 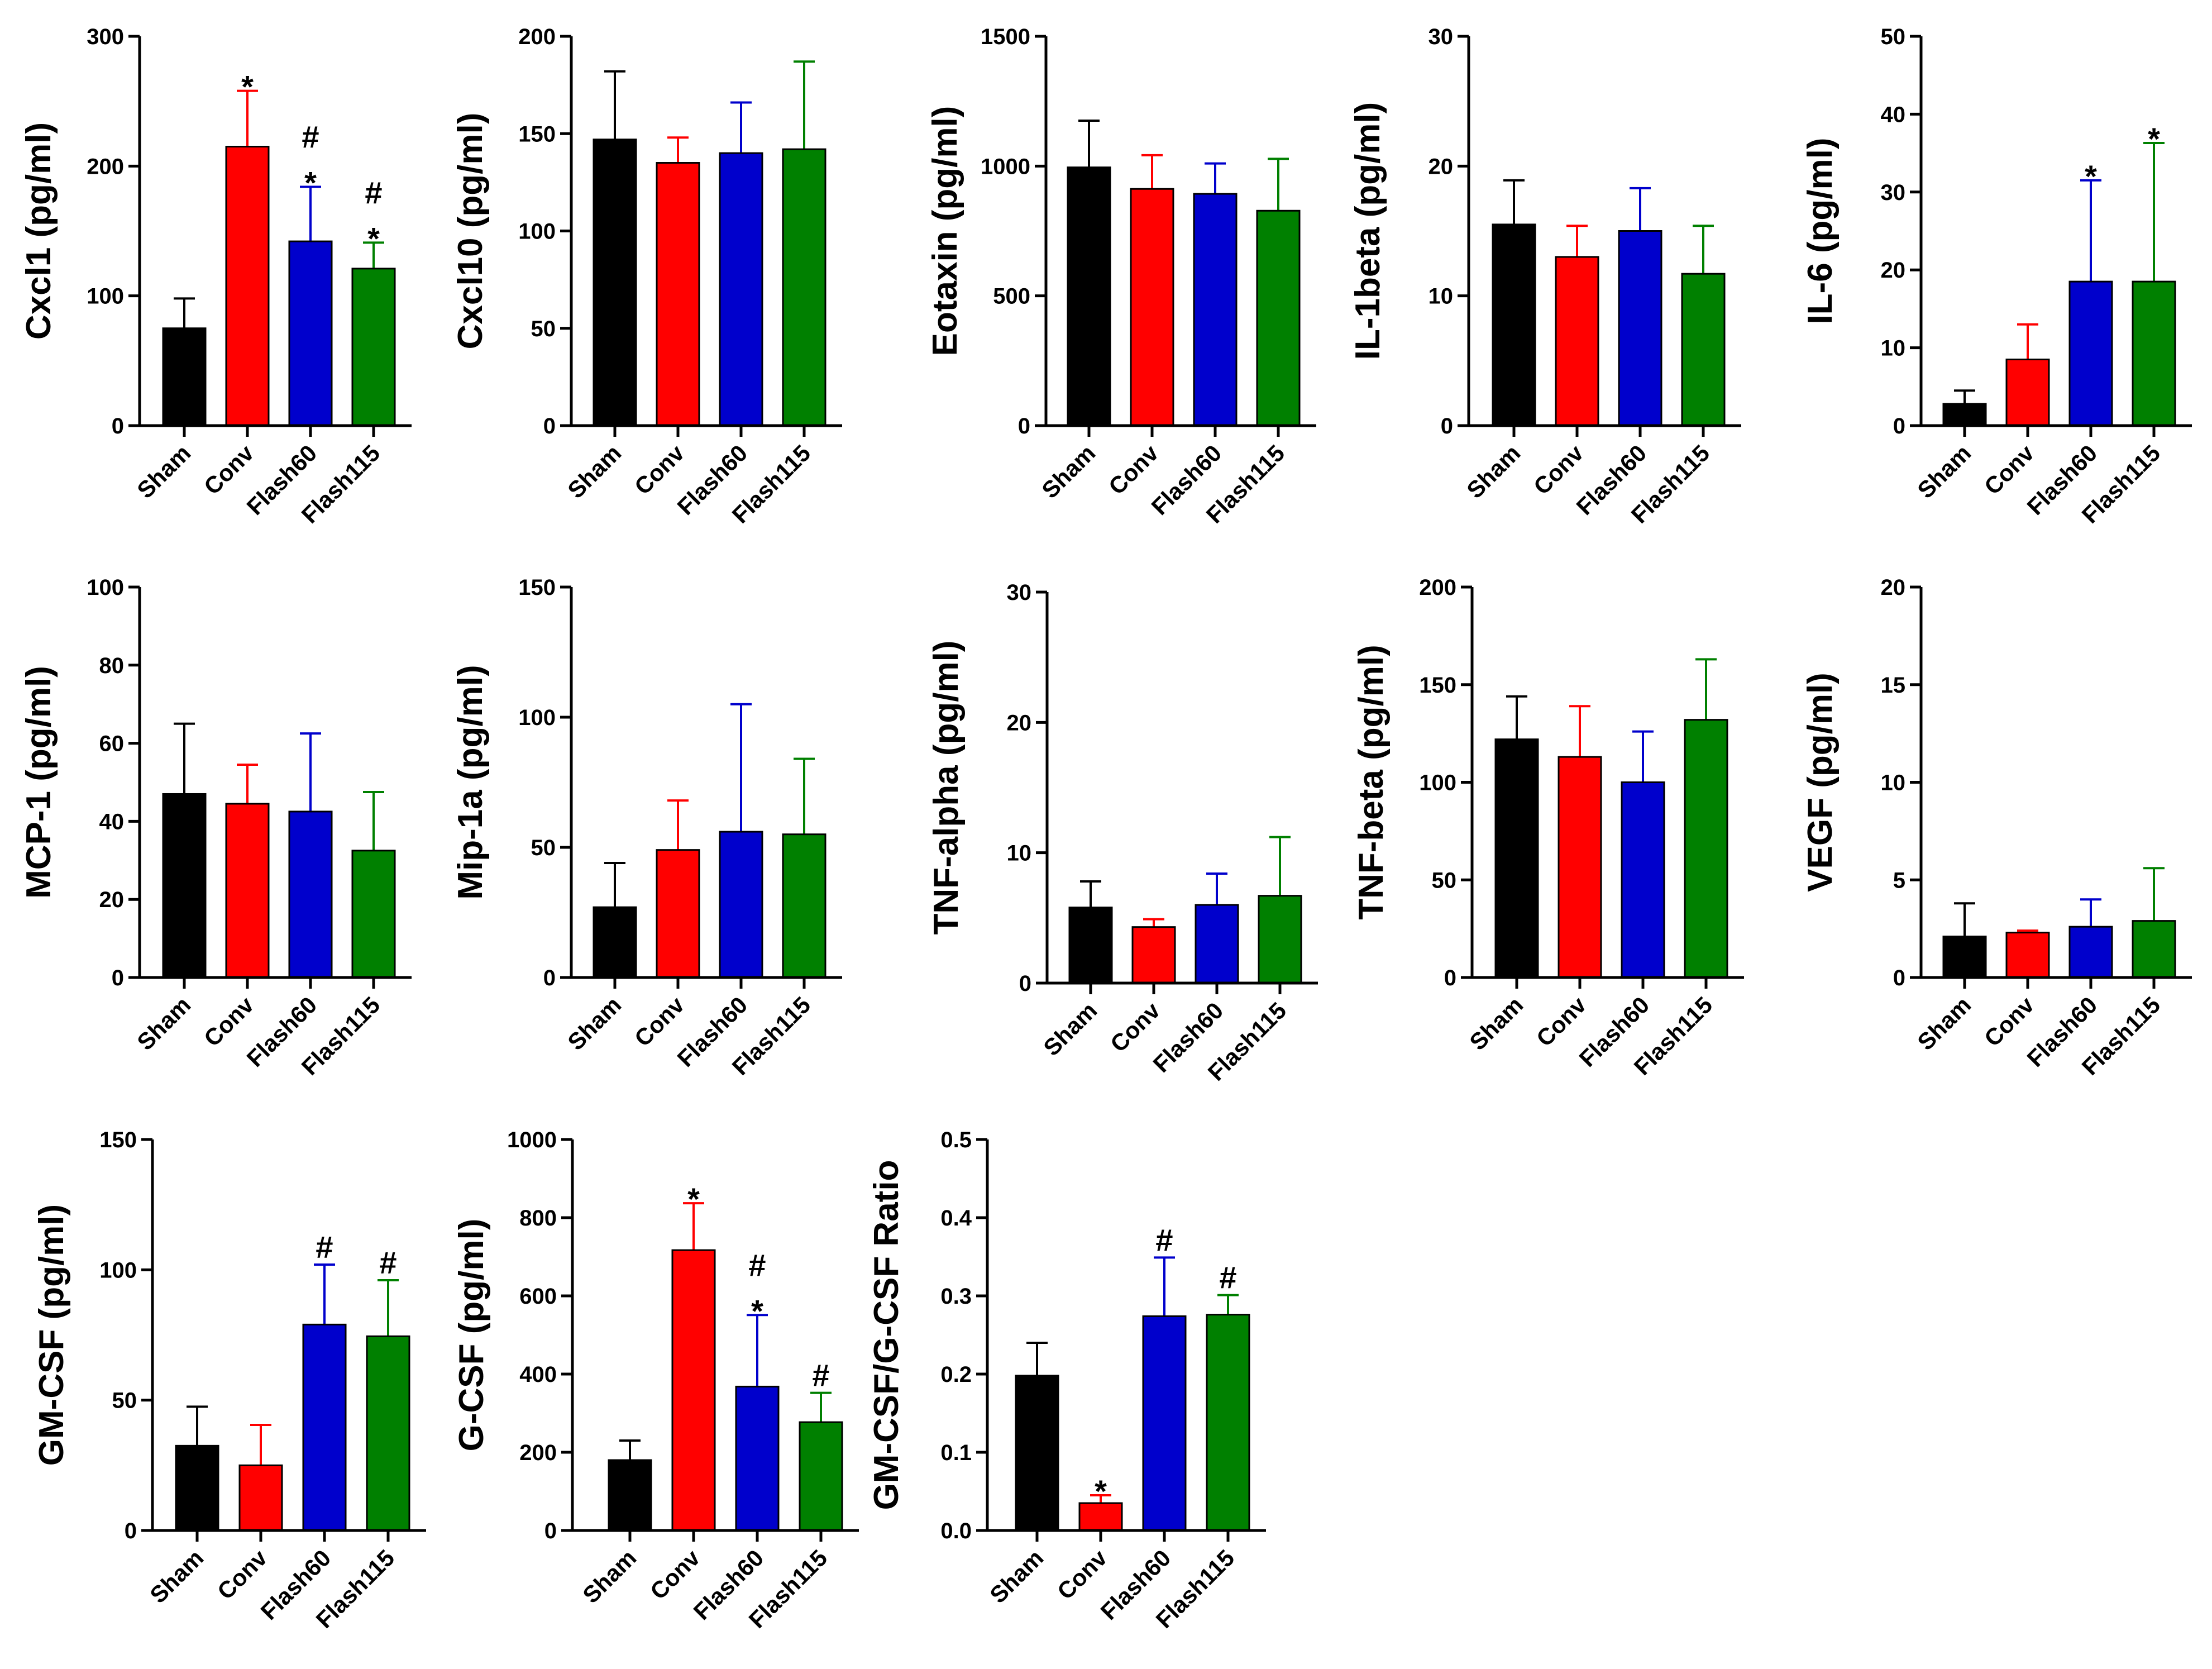 I want to click on y-tick-label: 0.1, so click(x=956, y=1453).